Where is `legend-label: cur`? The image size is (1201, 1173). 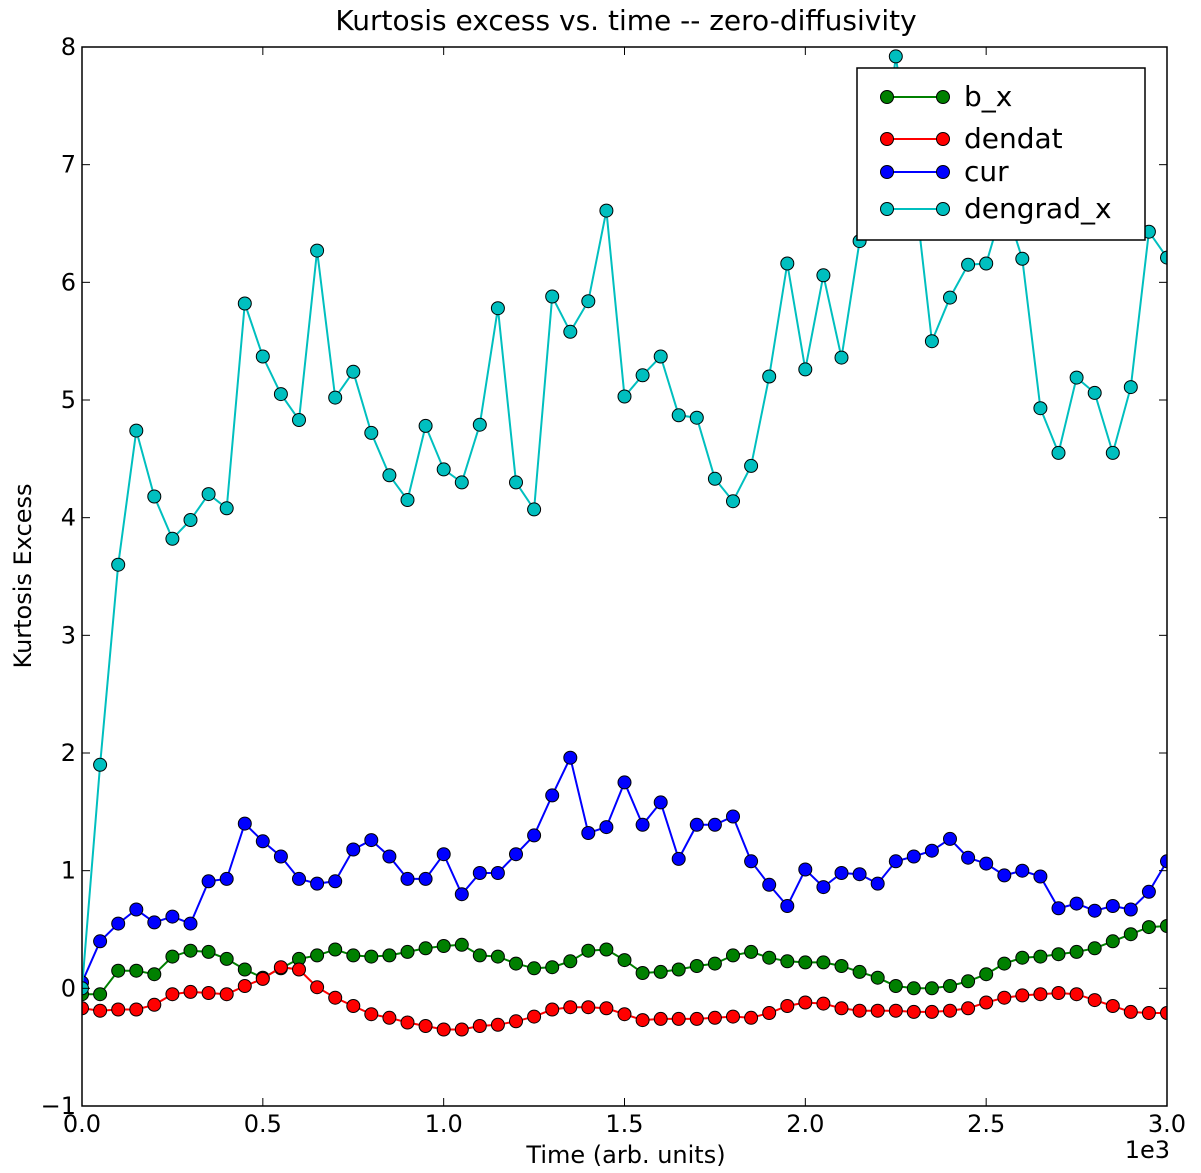
legend-label: cur is located at coordinates (986, 171).